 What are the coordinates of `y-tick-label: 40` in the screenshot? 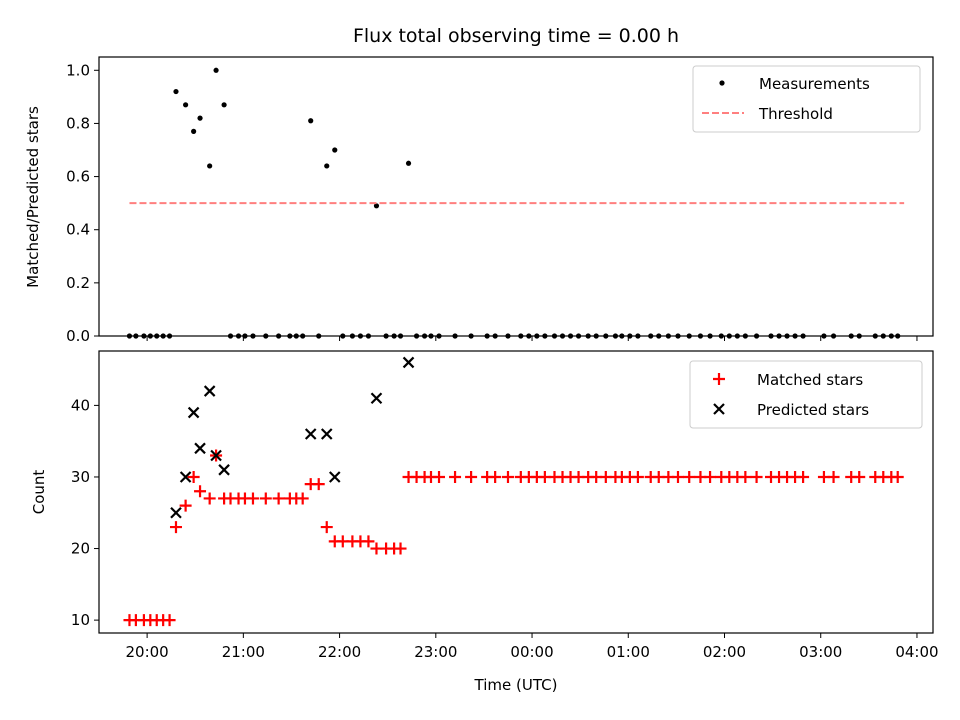 It's located at (80, 405).